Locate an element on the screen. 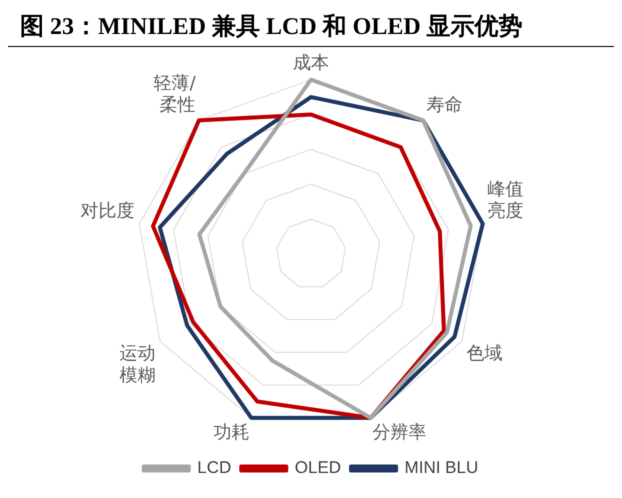 The height and width of the screenshot is (498, 622). spoke-label: 分辨率 is located at coordinates (399, 433).